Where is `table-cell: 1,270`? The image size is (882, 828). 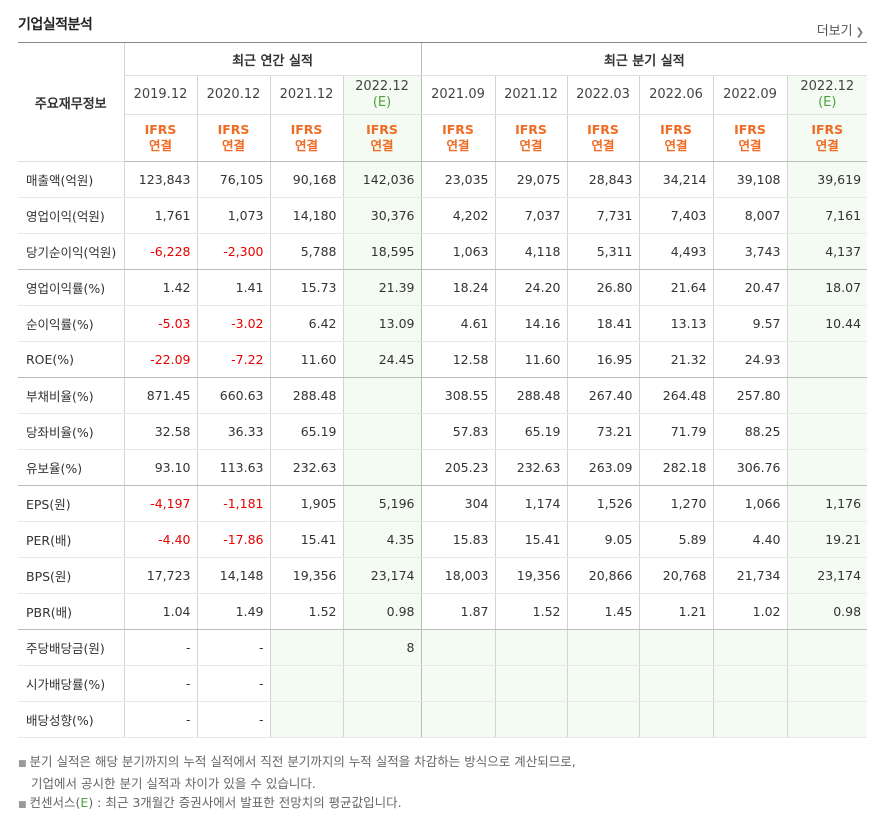
table-cell: 1,270 is located at coordinates (675, 503).